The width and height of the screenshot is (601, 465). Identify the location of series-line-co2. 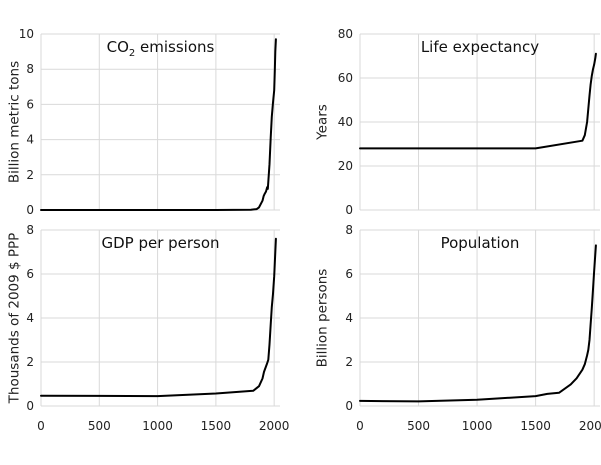
(158, 124).